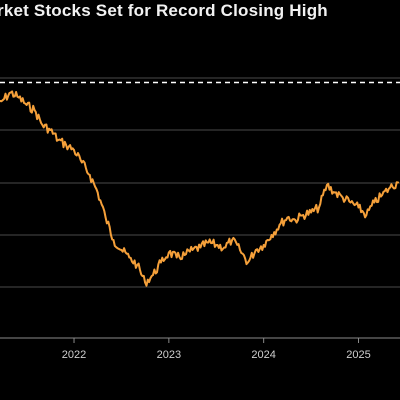 This screenshot has width=400, height=400. I want to click on x-tick-label-2023: 2023, so click(169, 355).